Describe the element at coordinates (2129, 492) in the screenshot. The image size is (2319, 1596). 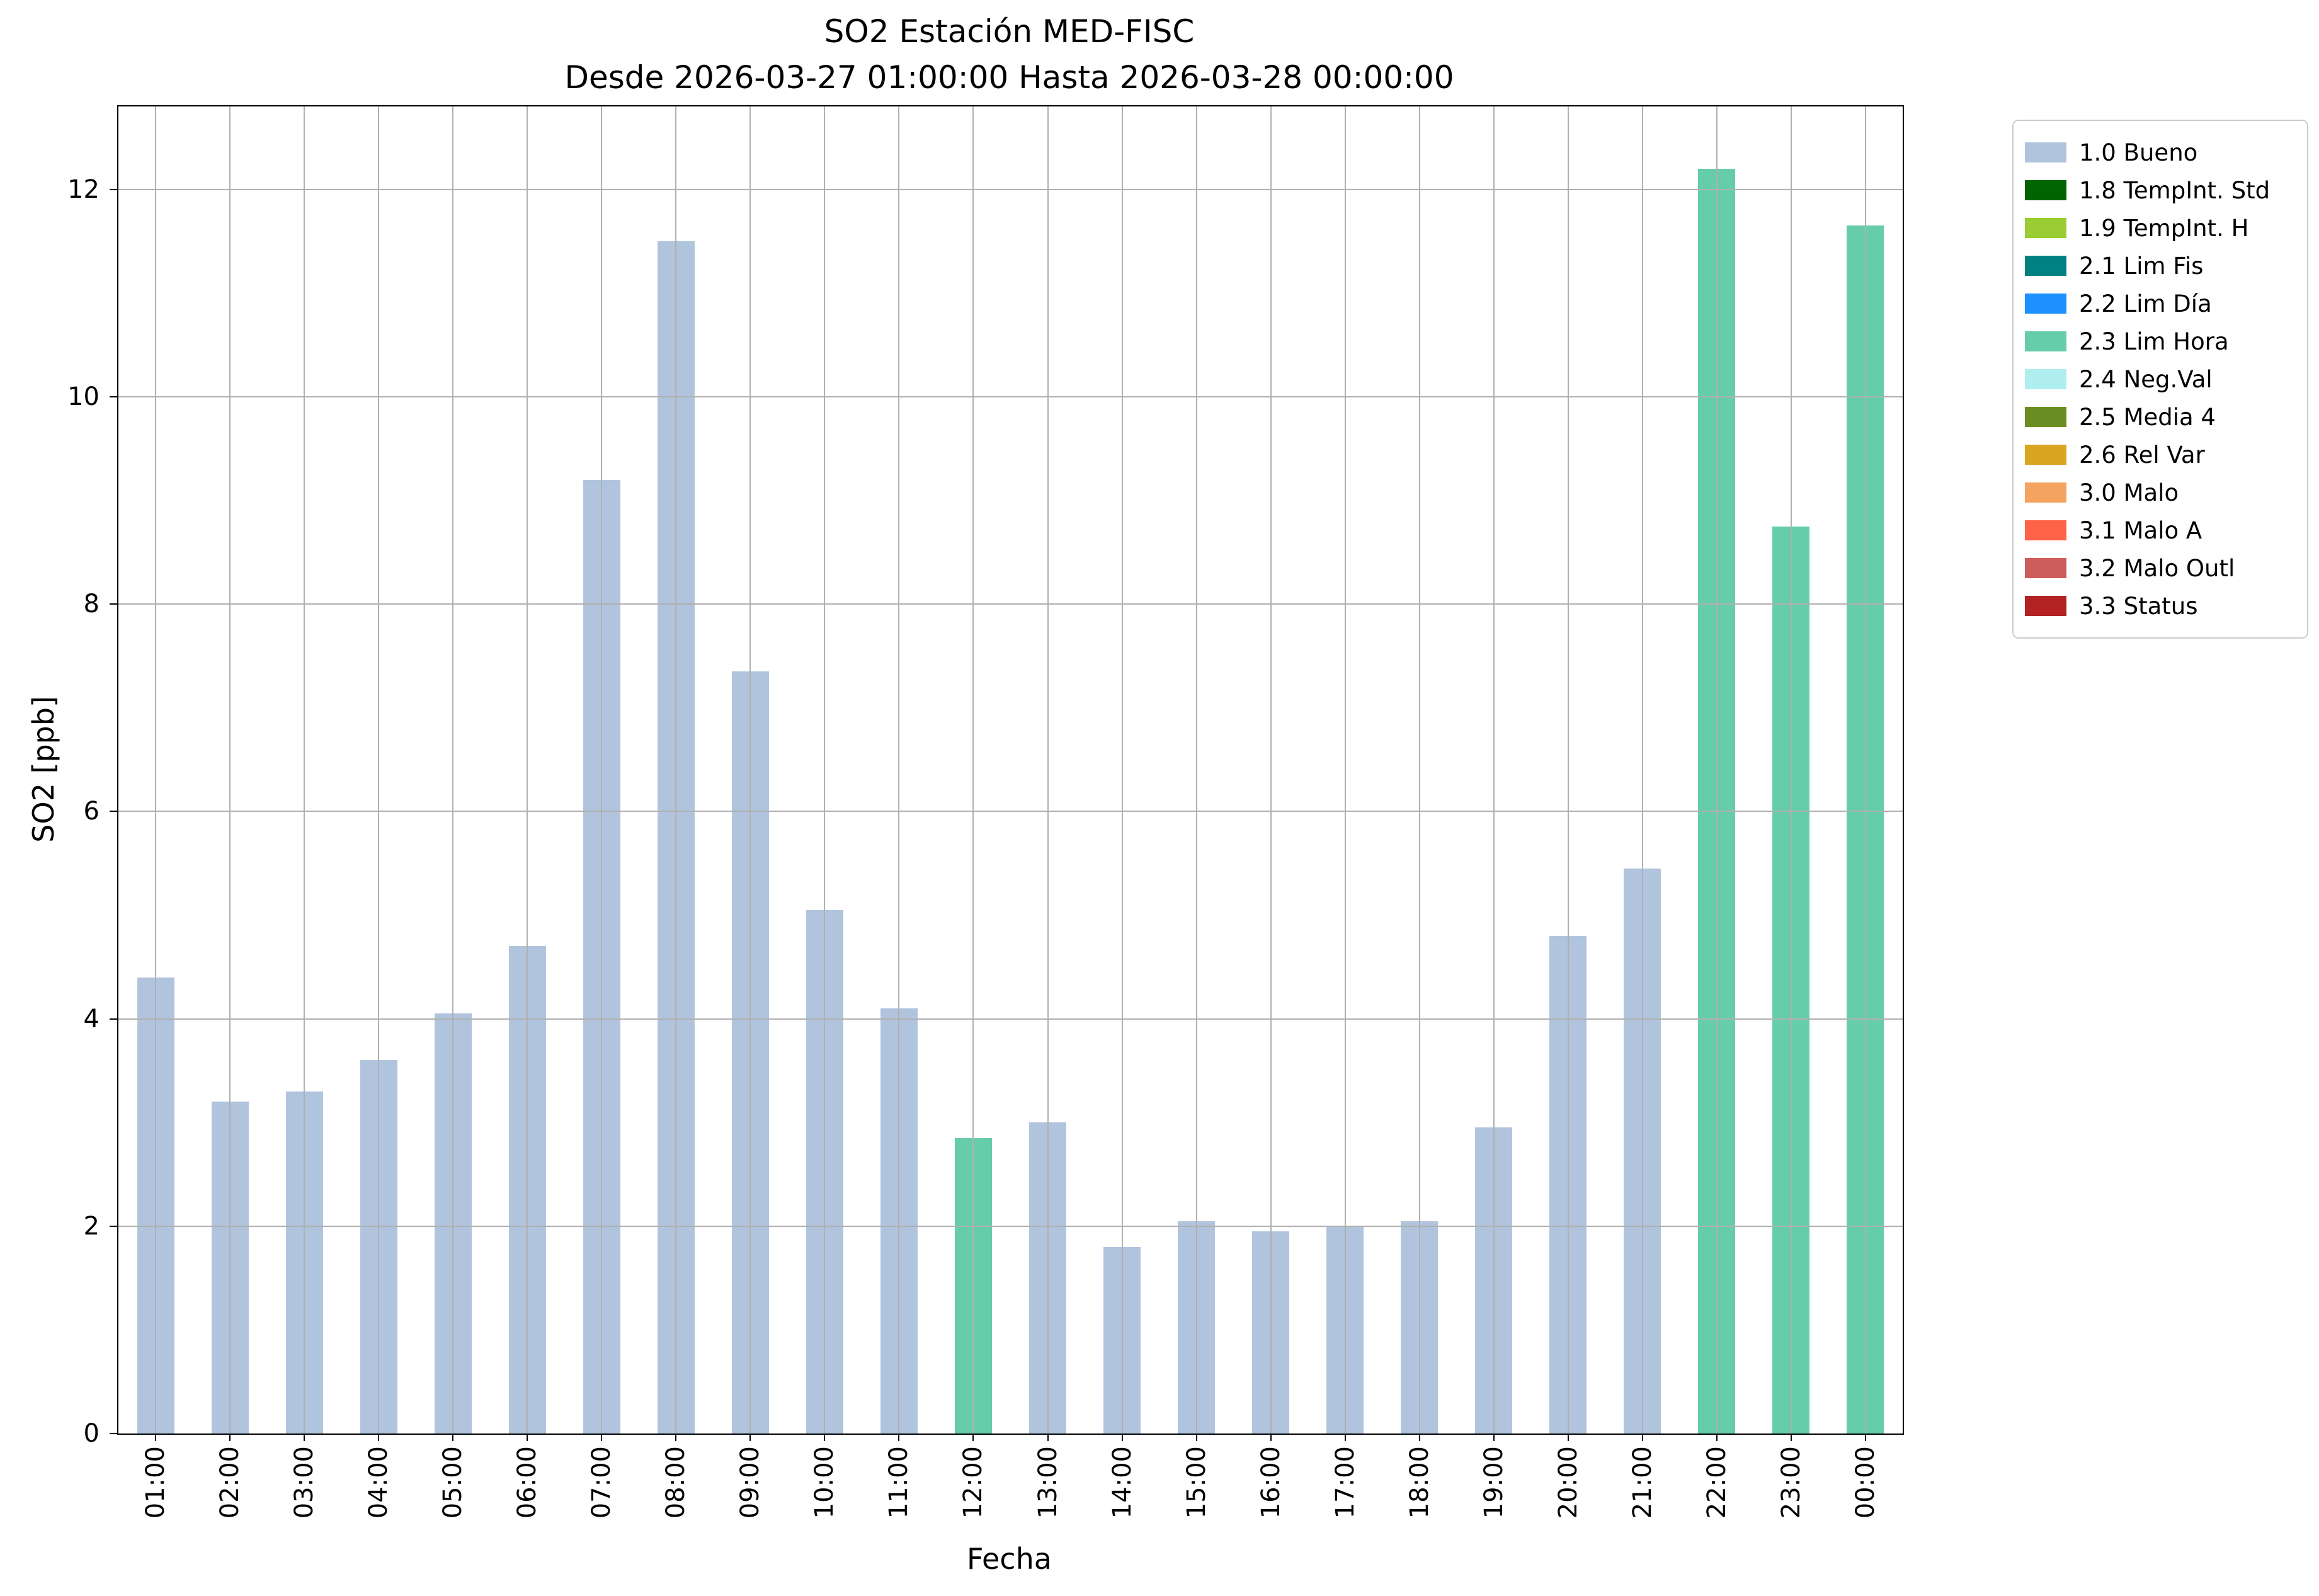
I see `legend-label: 3.0 Malo` at that location.